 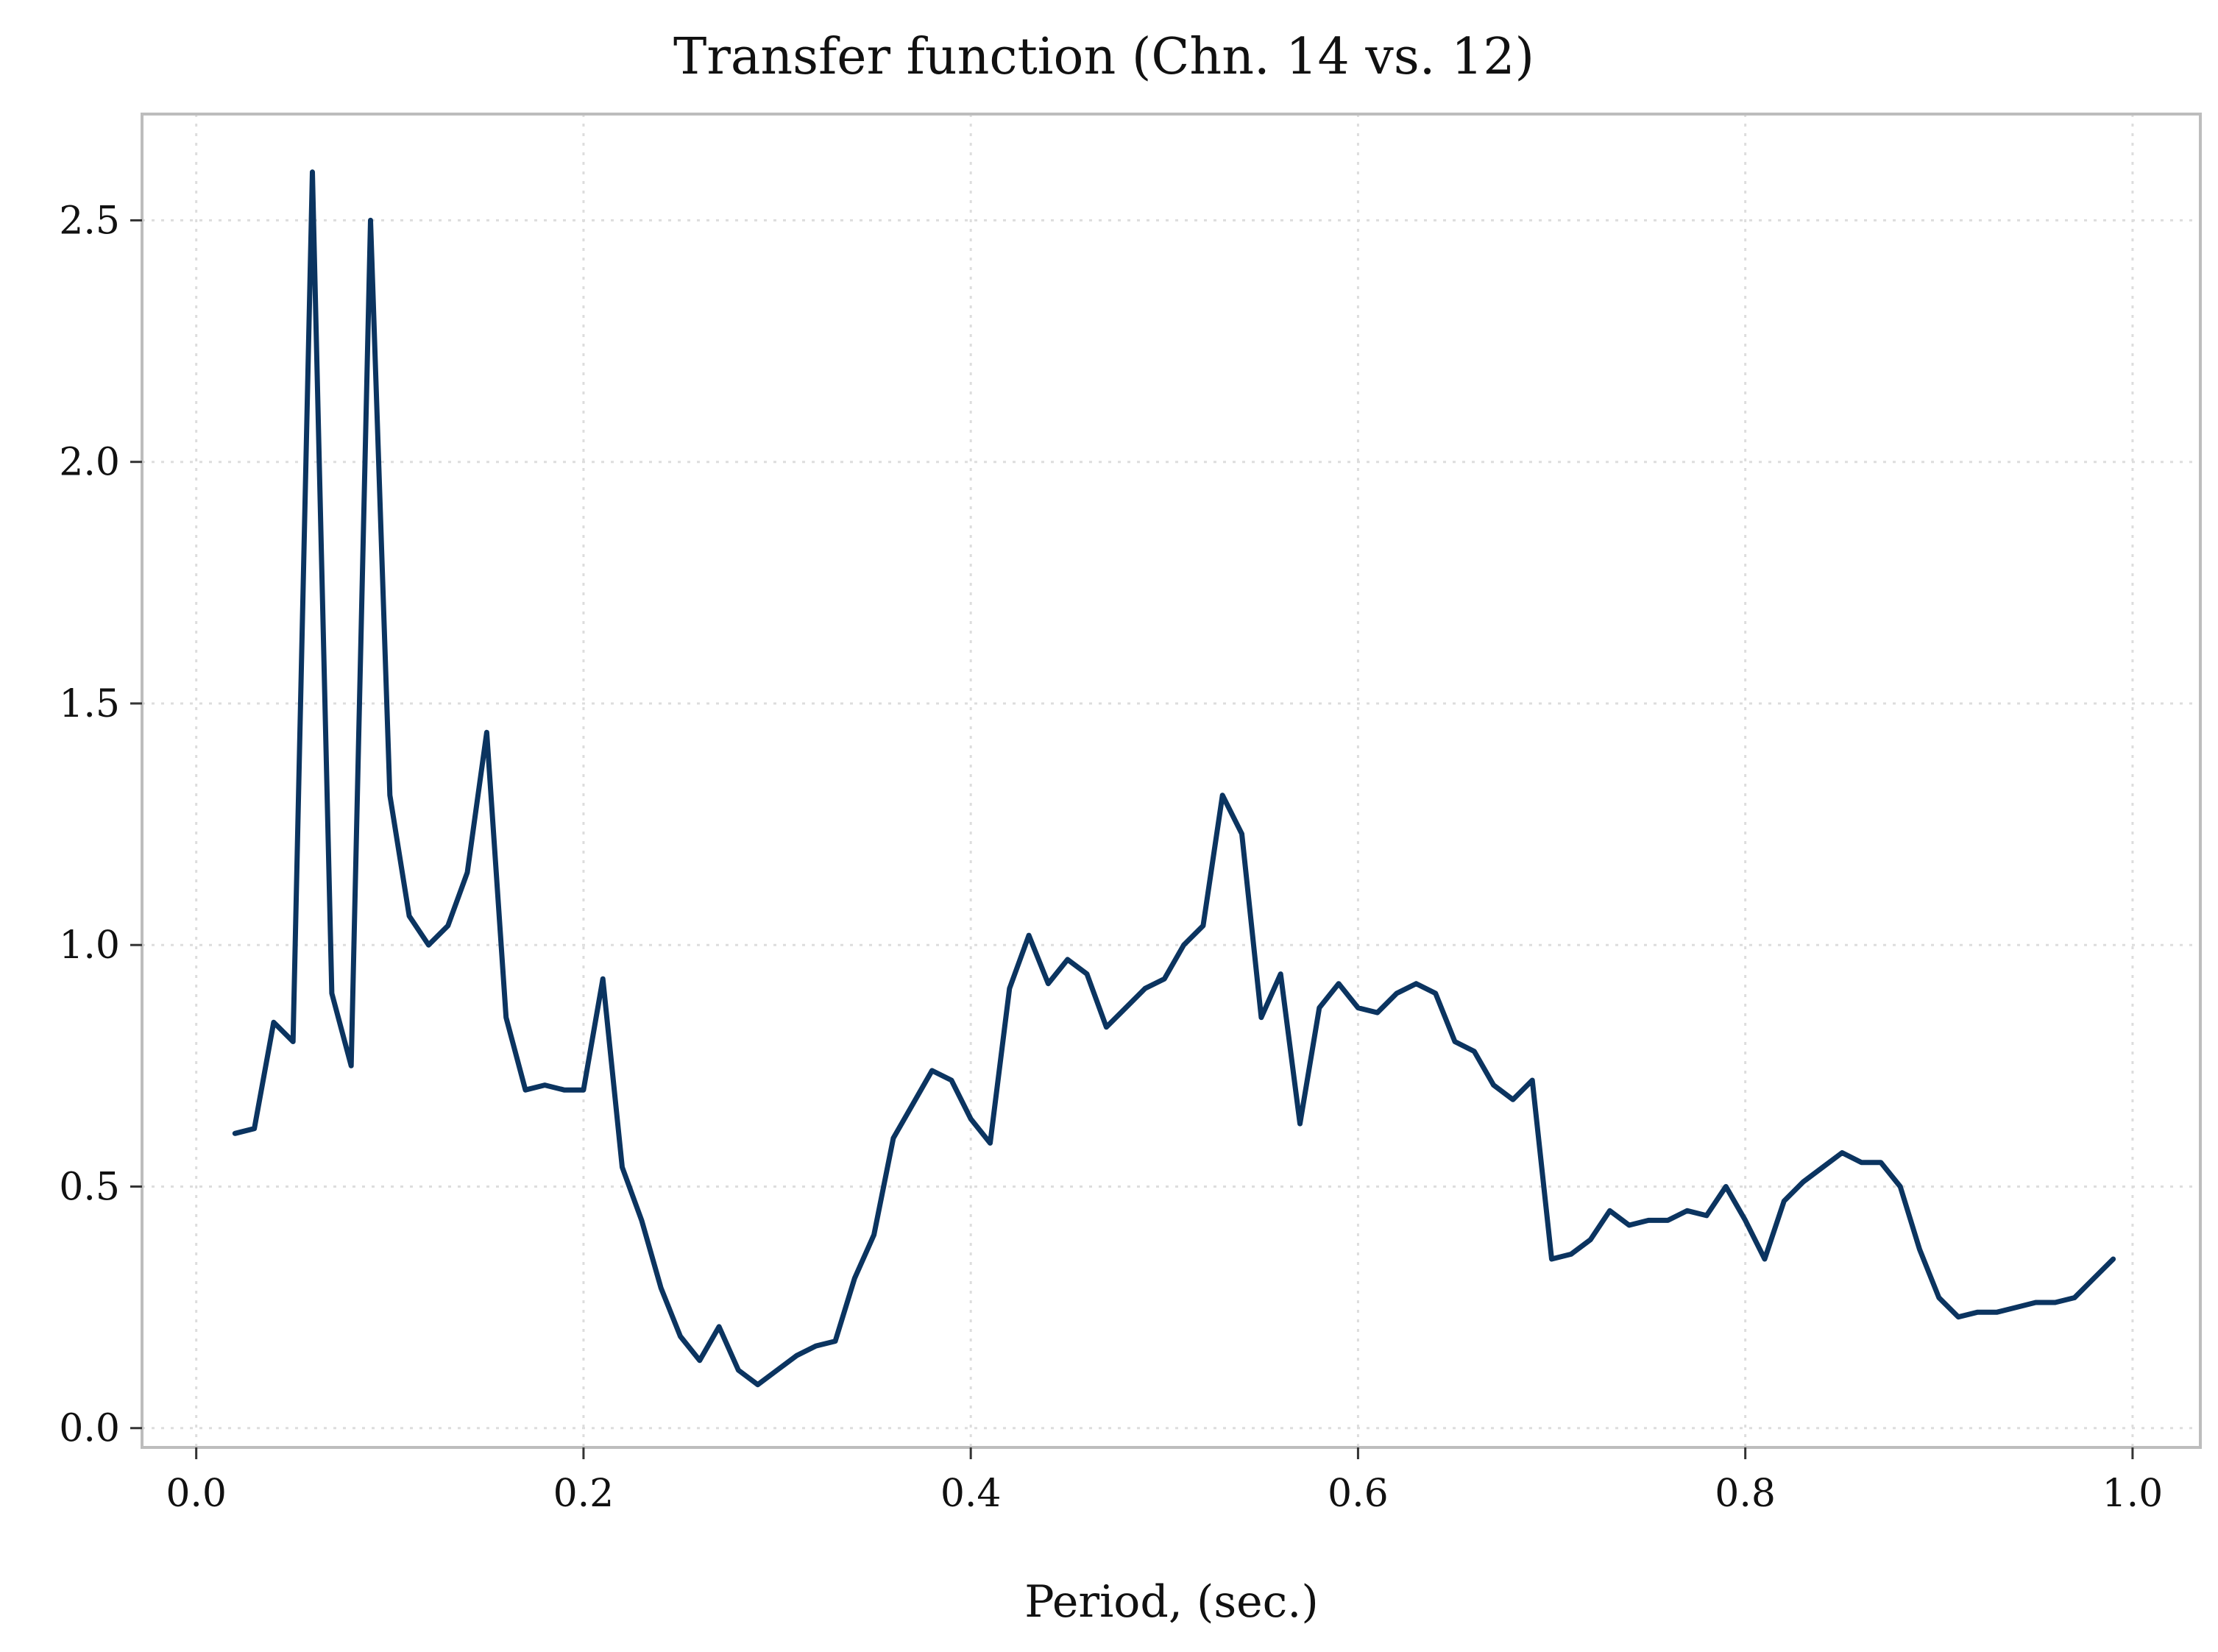 I want to click on x-tick-label: 1.0, so click(x=2133, y=1494).